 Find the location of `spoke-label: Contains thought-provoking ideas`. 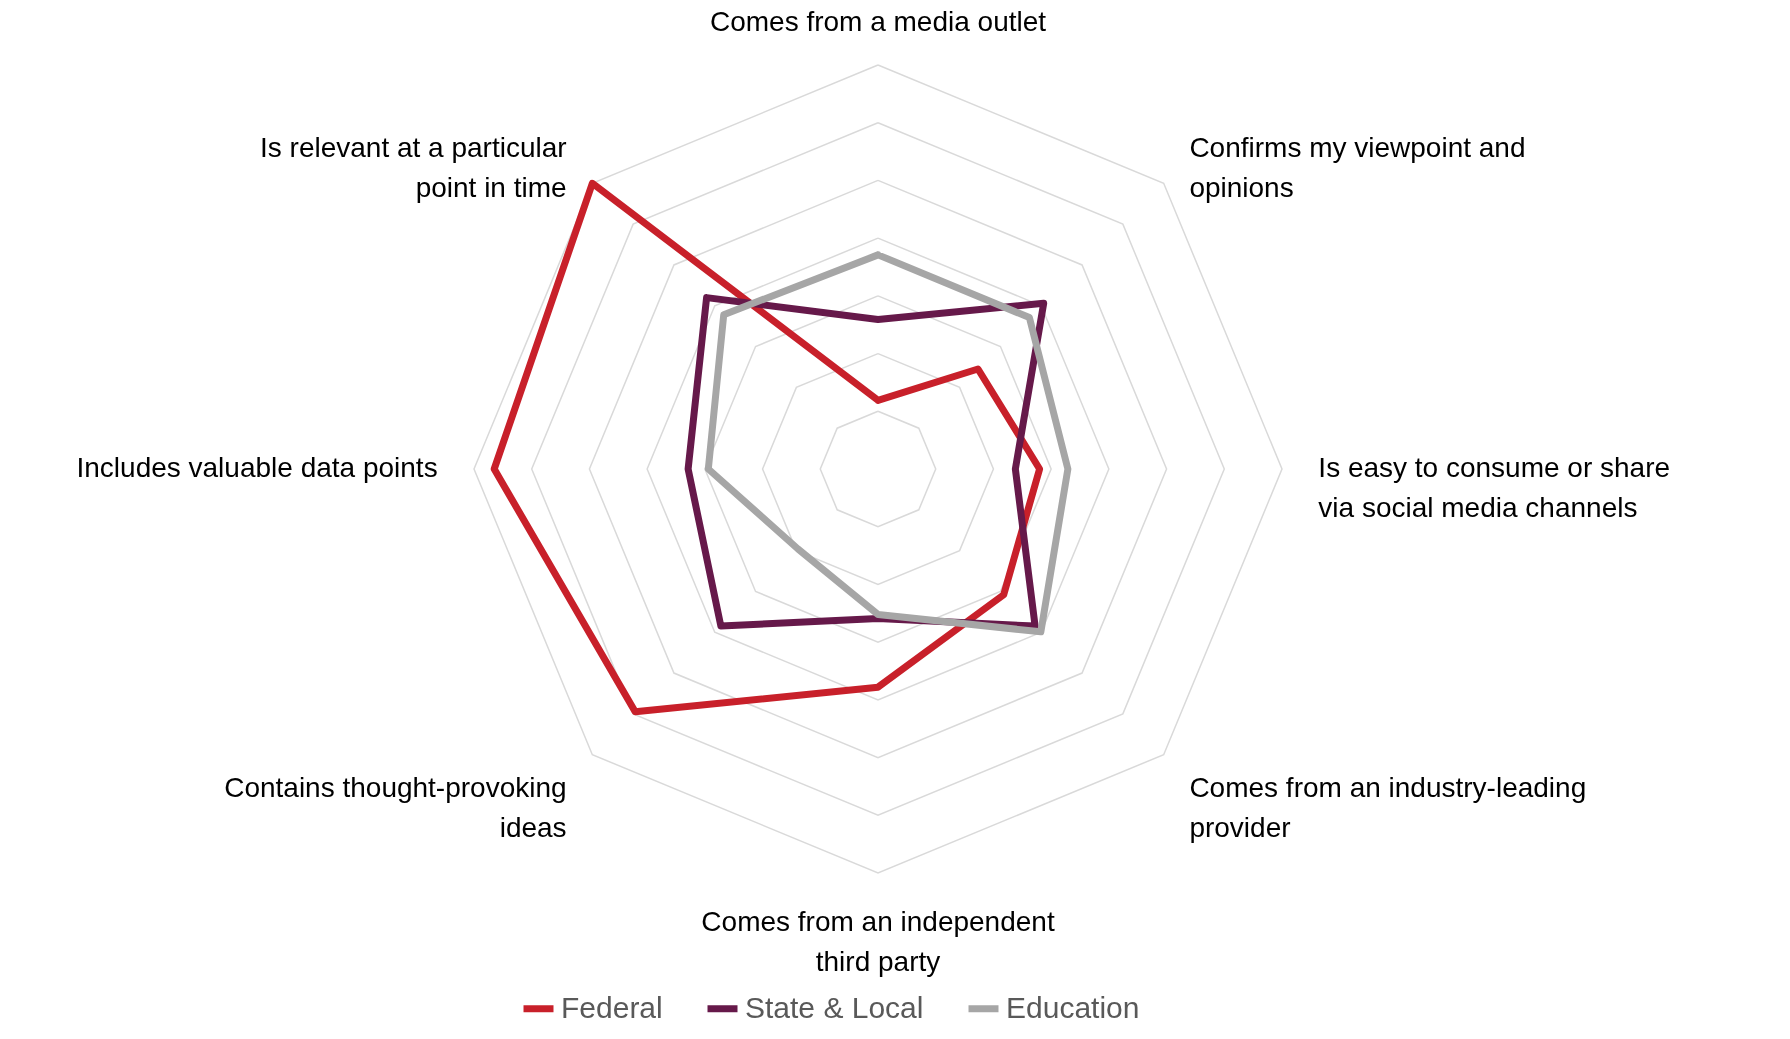

spoke-label: Contains thought-provoking ideas is located at coordinates (395, 807).